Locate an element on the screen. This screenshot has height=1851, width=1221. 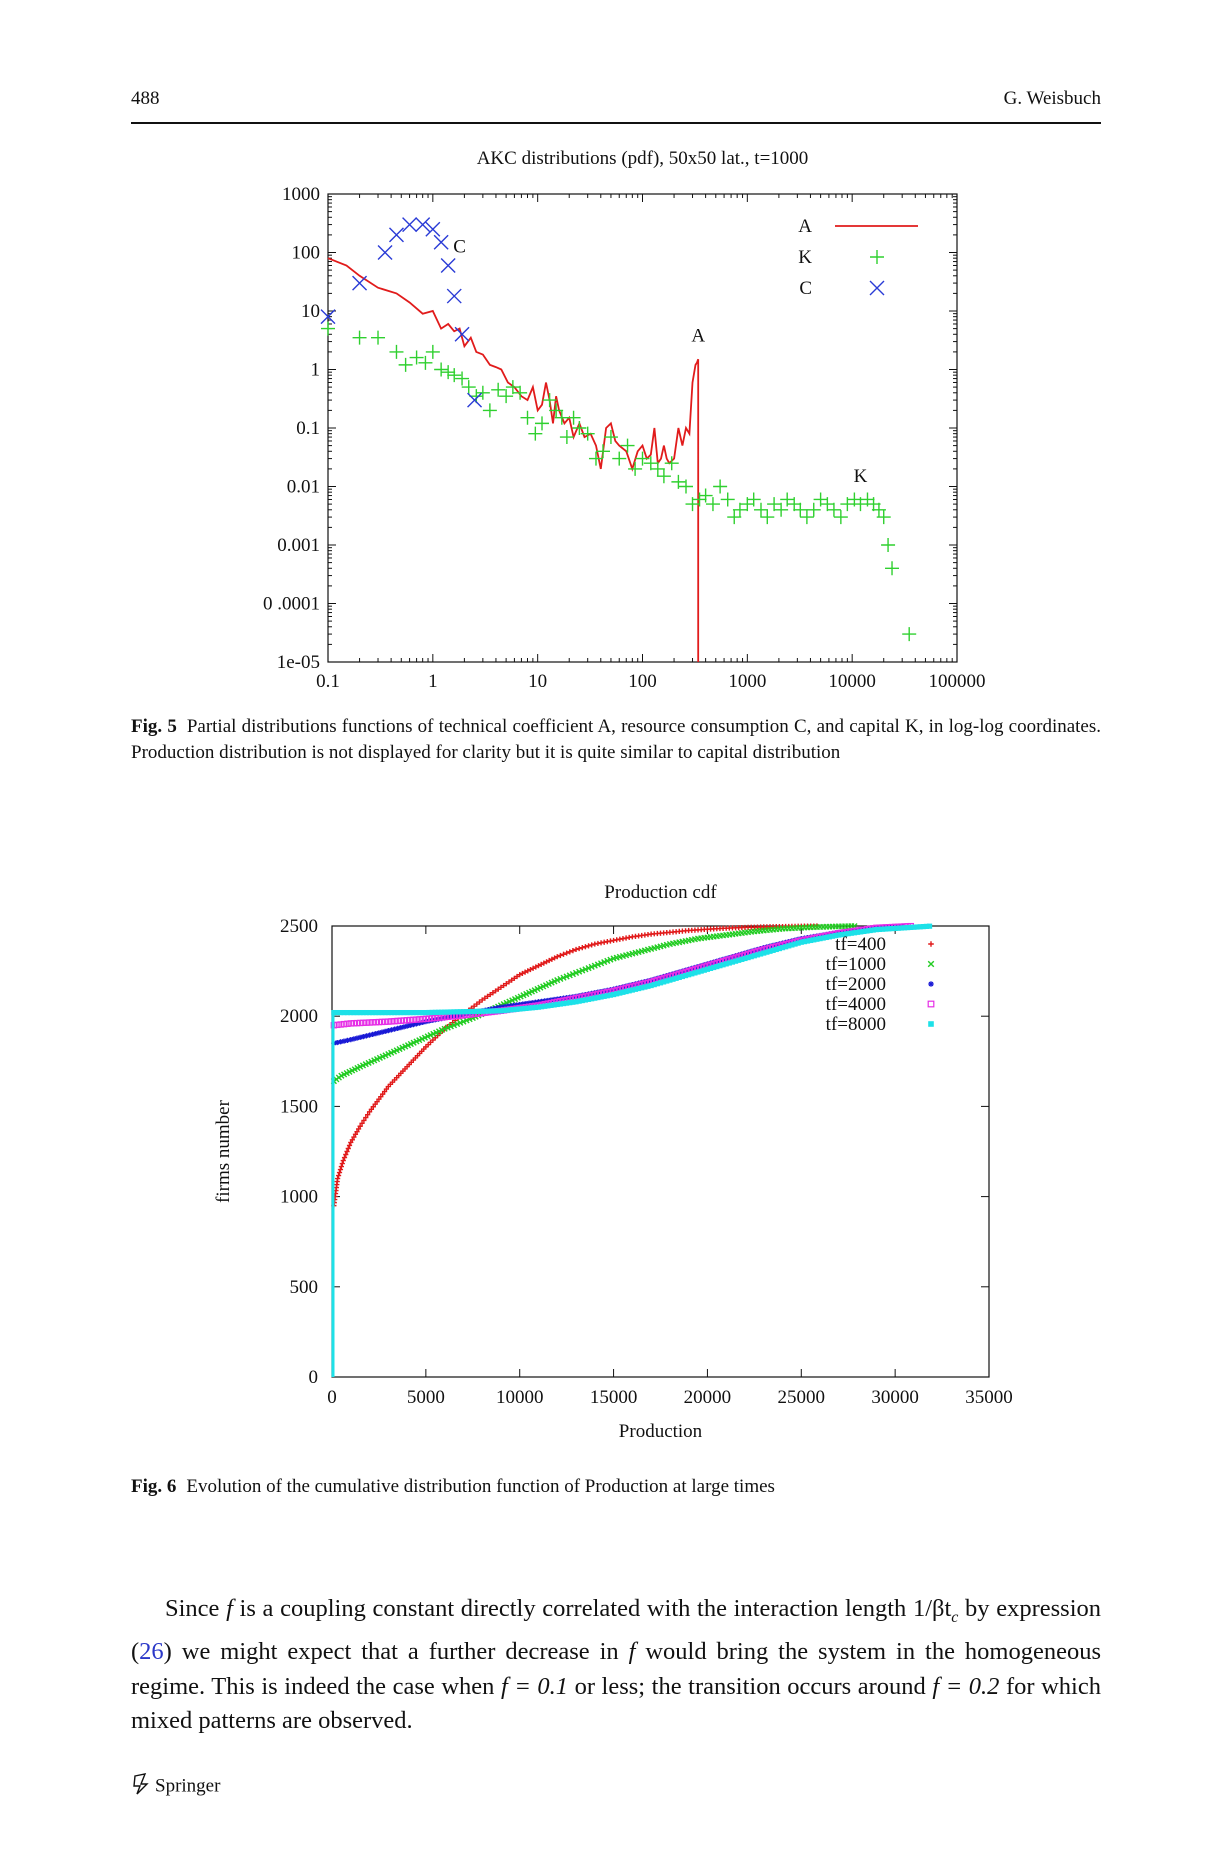
fig6-y-tick-label: 2500 is located at coordinates (299, 926).